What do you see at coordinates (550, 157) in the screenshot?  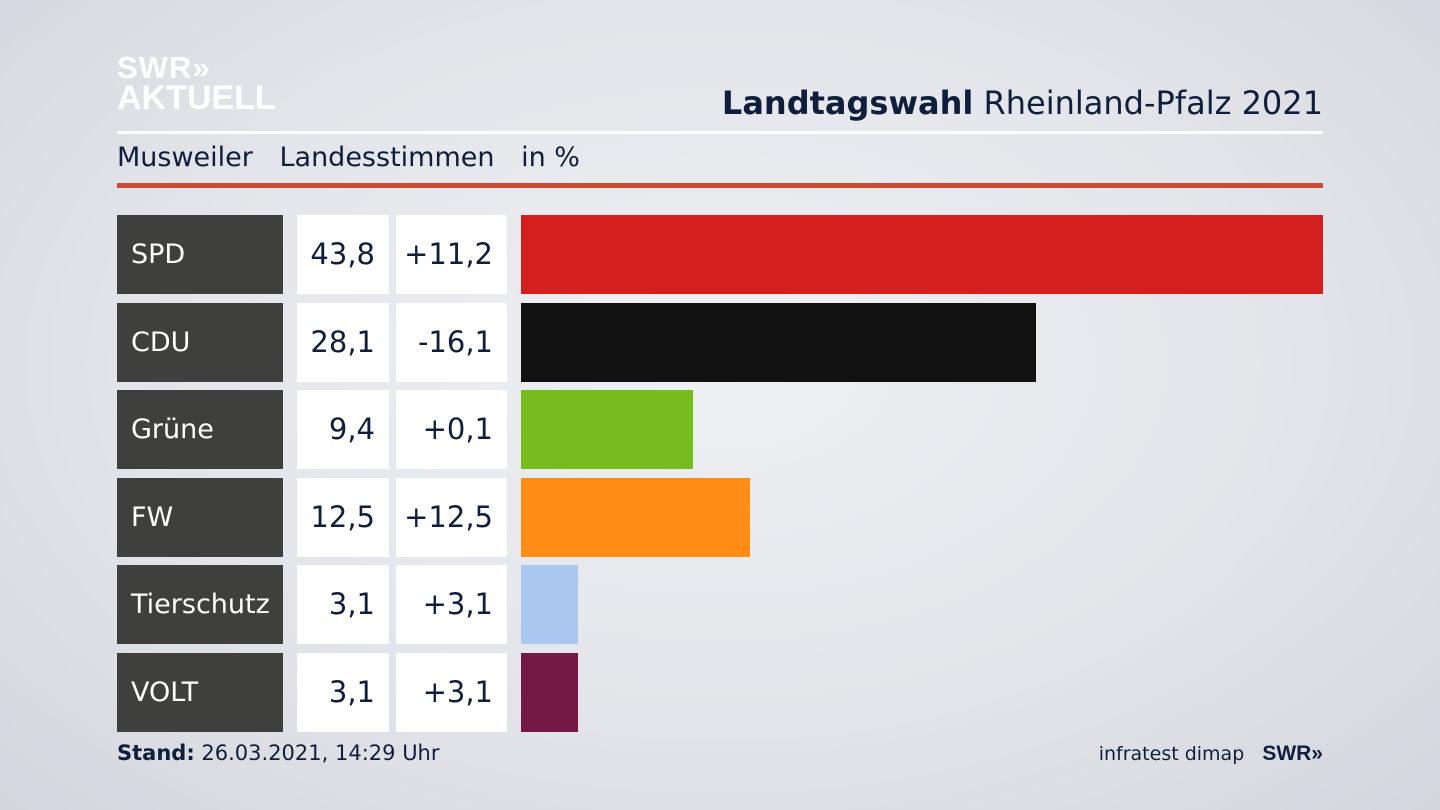 I see `unit-label: in %` at bounding box center [550, 157].